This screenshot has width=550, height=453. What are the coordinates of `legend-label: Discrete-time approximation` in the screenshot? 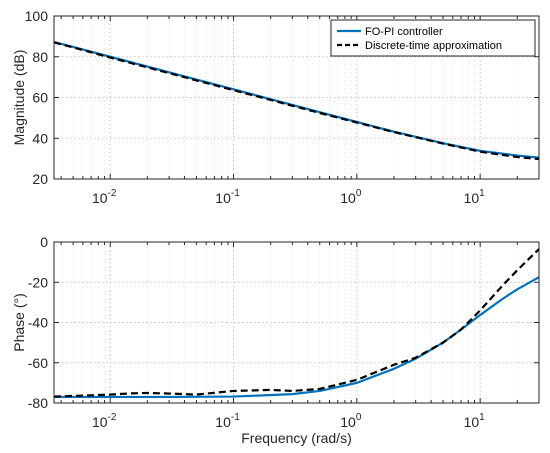 It's located at (433, 46).